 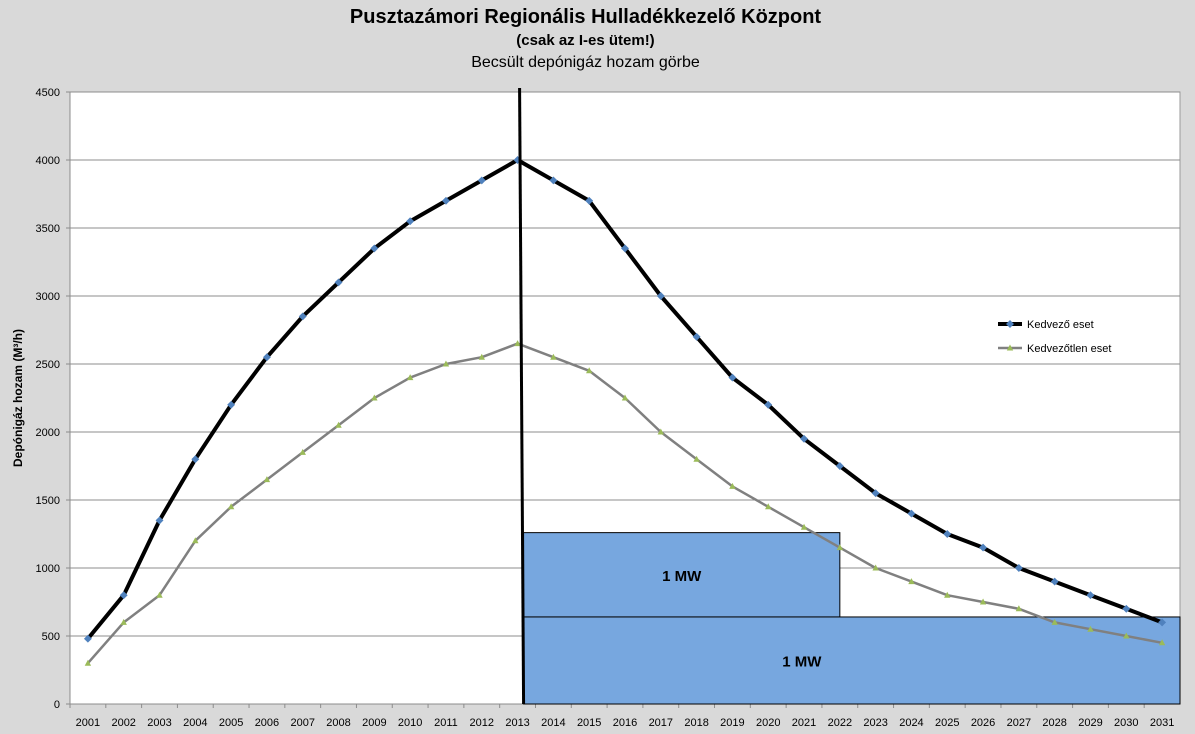 I want to click on x-tick-label: 2023, so click(x=875, y=723).